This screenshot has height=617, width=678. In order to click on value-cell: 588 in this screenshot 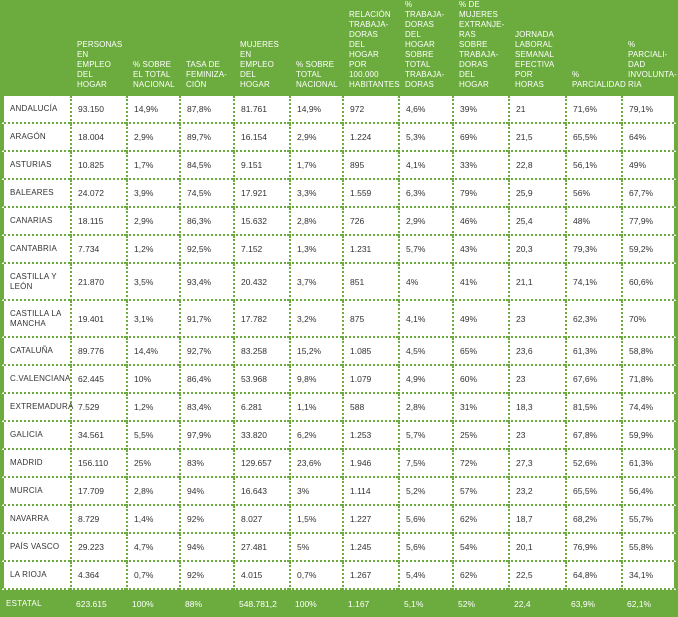, I will do `click(370, 408)`.